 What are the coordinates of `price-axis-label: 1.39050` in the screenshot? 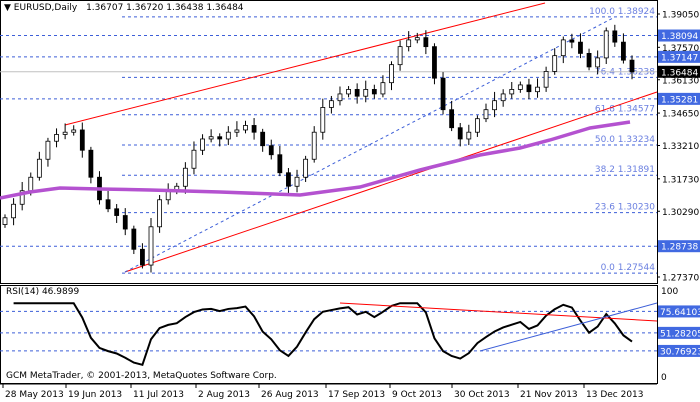 It's located at (680, 16).